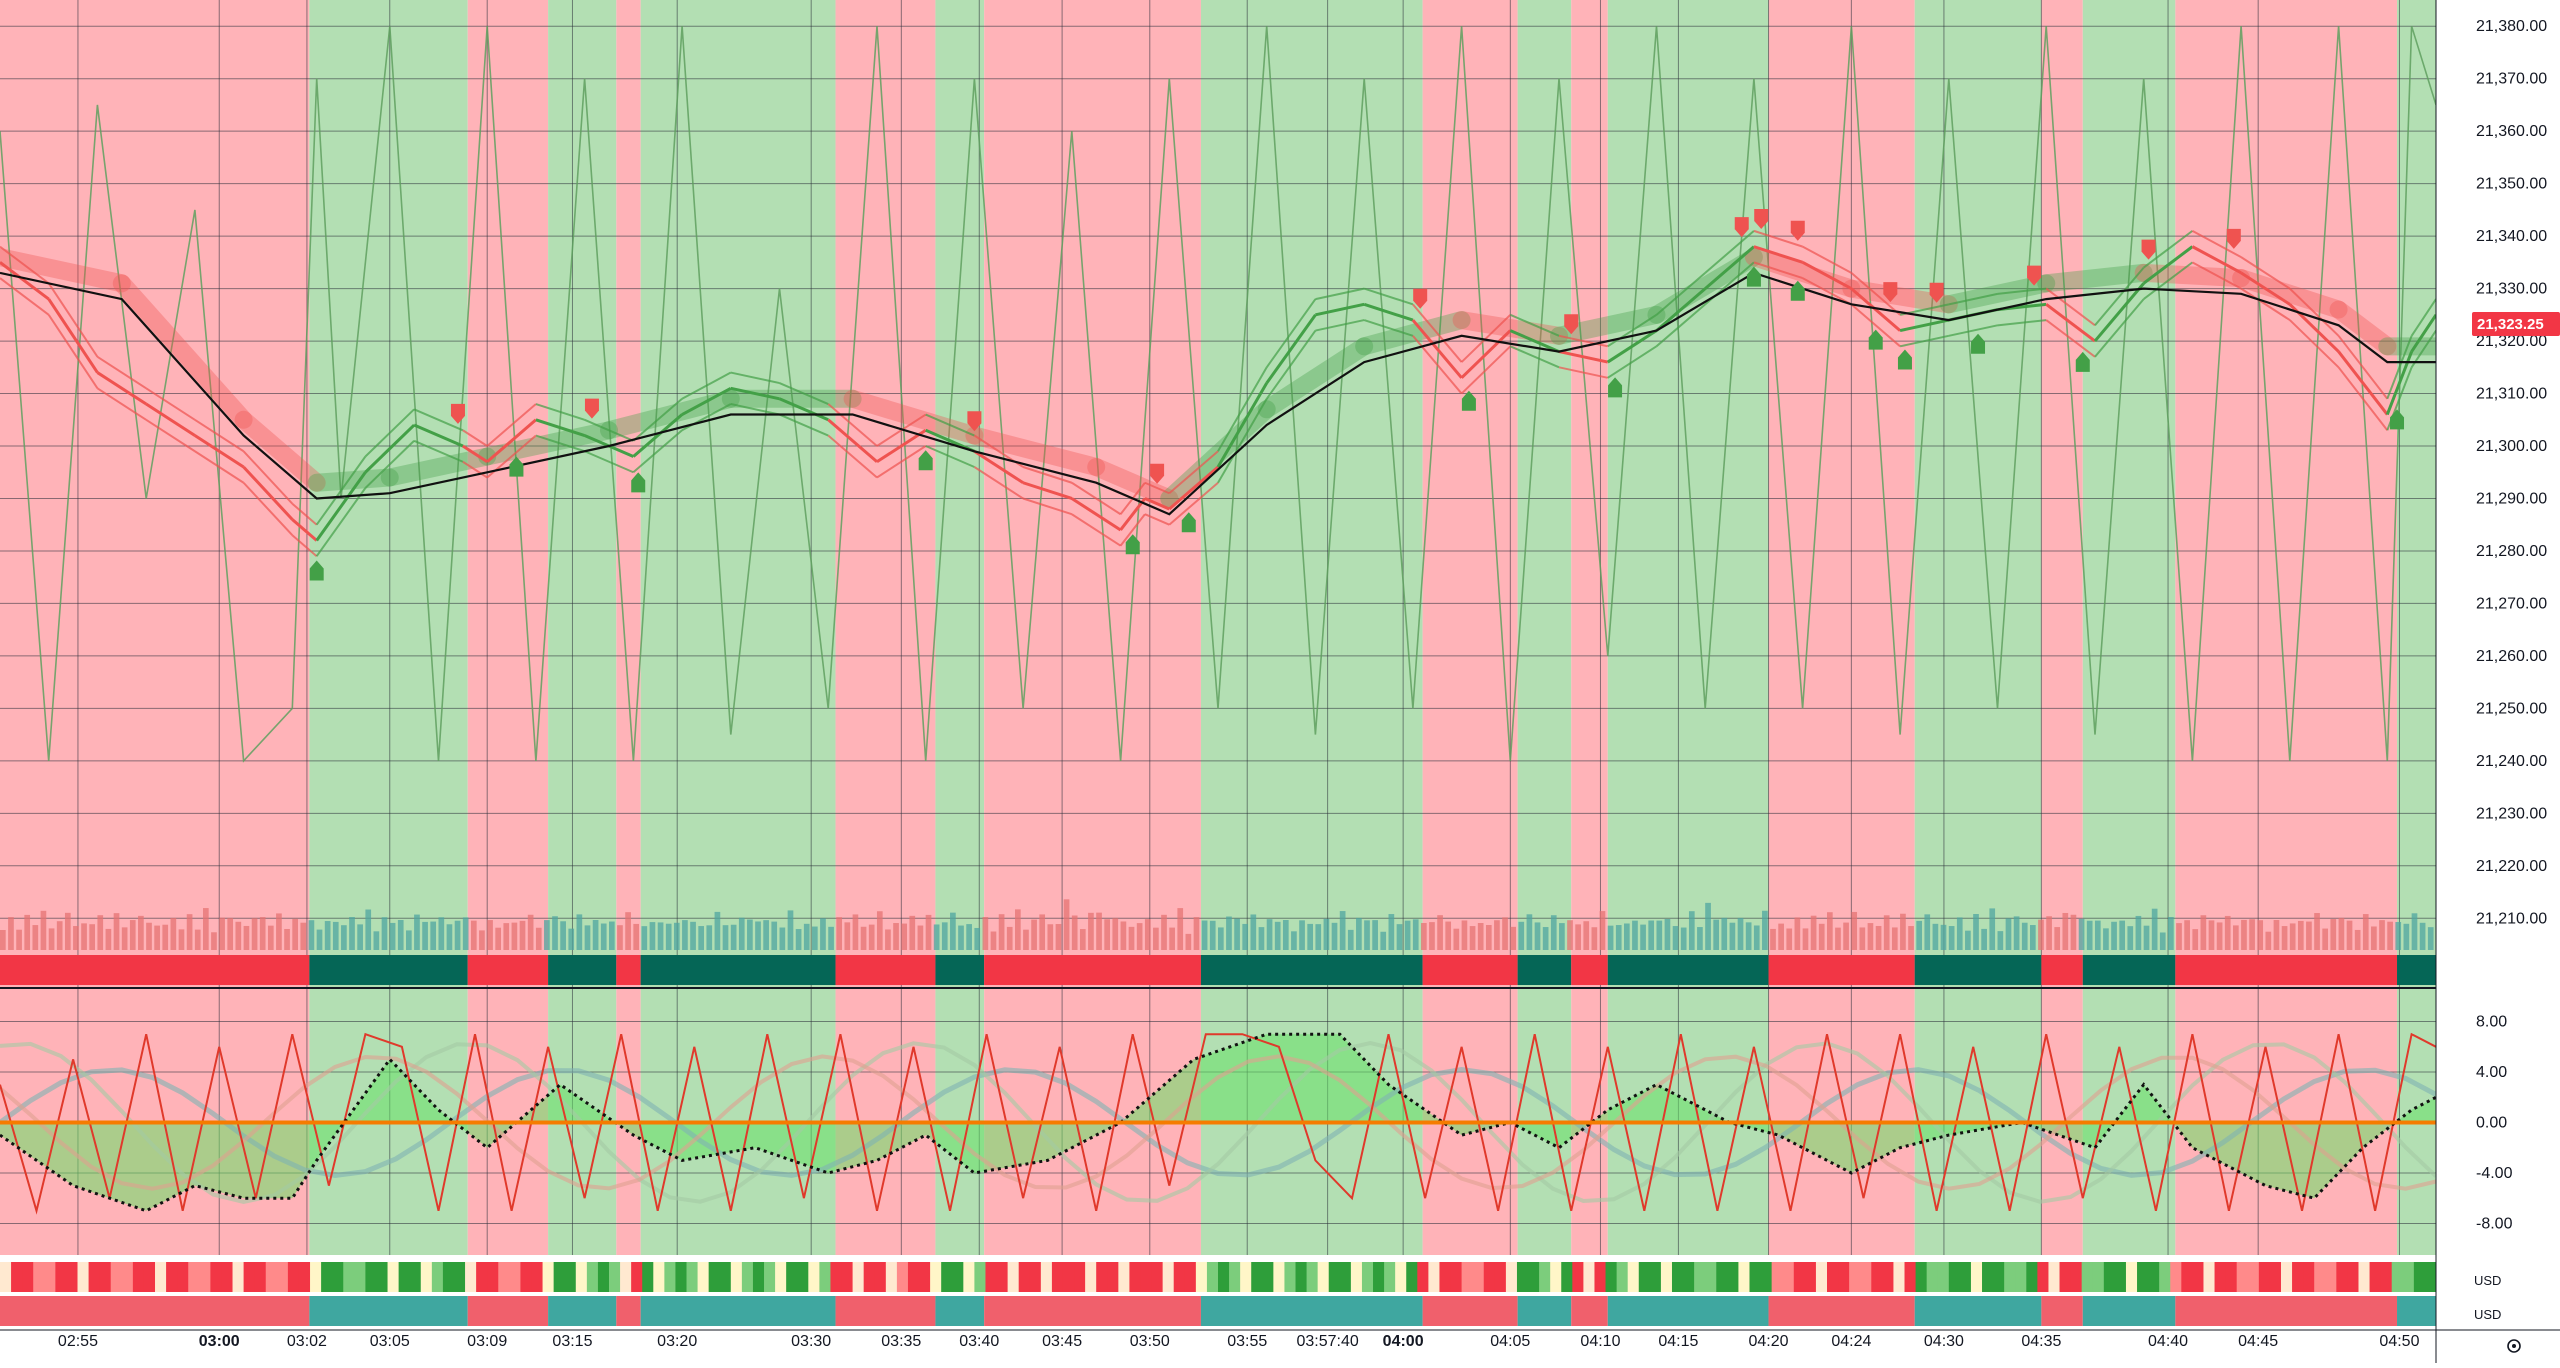 This screenshot has width=2560, height=1368. What do you see at coordinates (487, 1341) in the screenshot?
I see `time-tick-label: 03:09` at bounding box center [487, 1341].